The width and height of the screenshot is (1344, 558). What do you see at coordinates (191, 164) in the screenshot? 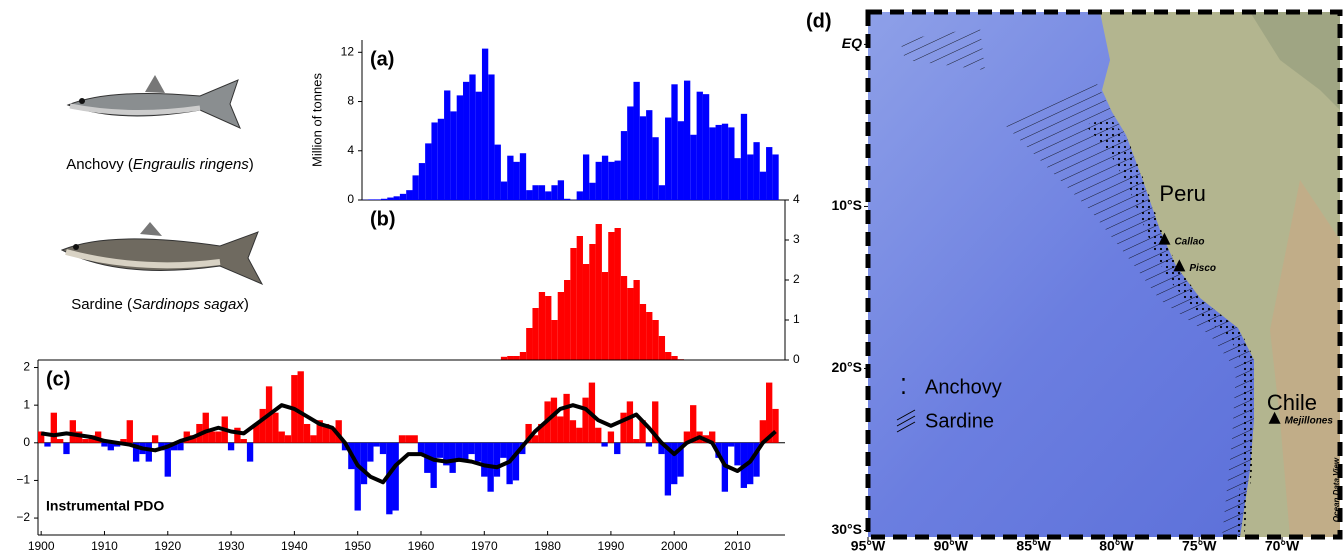
I see `latin-name: Engraulis ringens` at bounding box center [191, 164].